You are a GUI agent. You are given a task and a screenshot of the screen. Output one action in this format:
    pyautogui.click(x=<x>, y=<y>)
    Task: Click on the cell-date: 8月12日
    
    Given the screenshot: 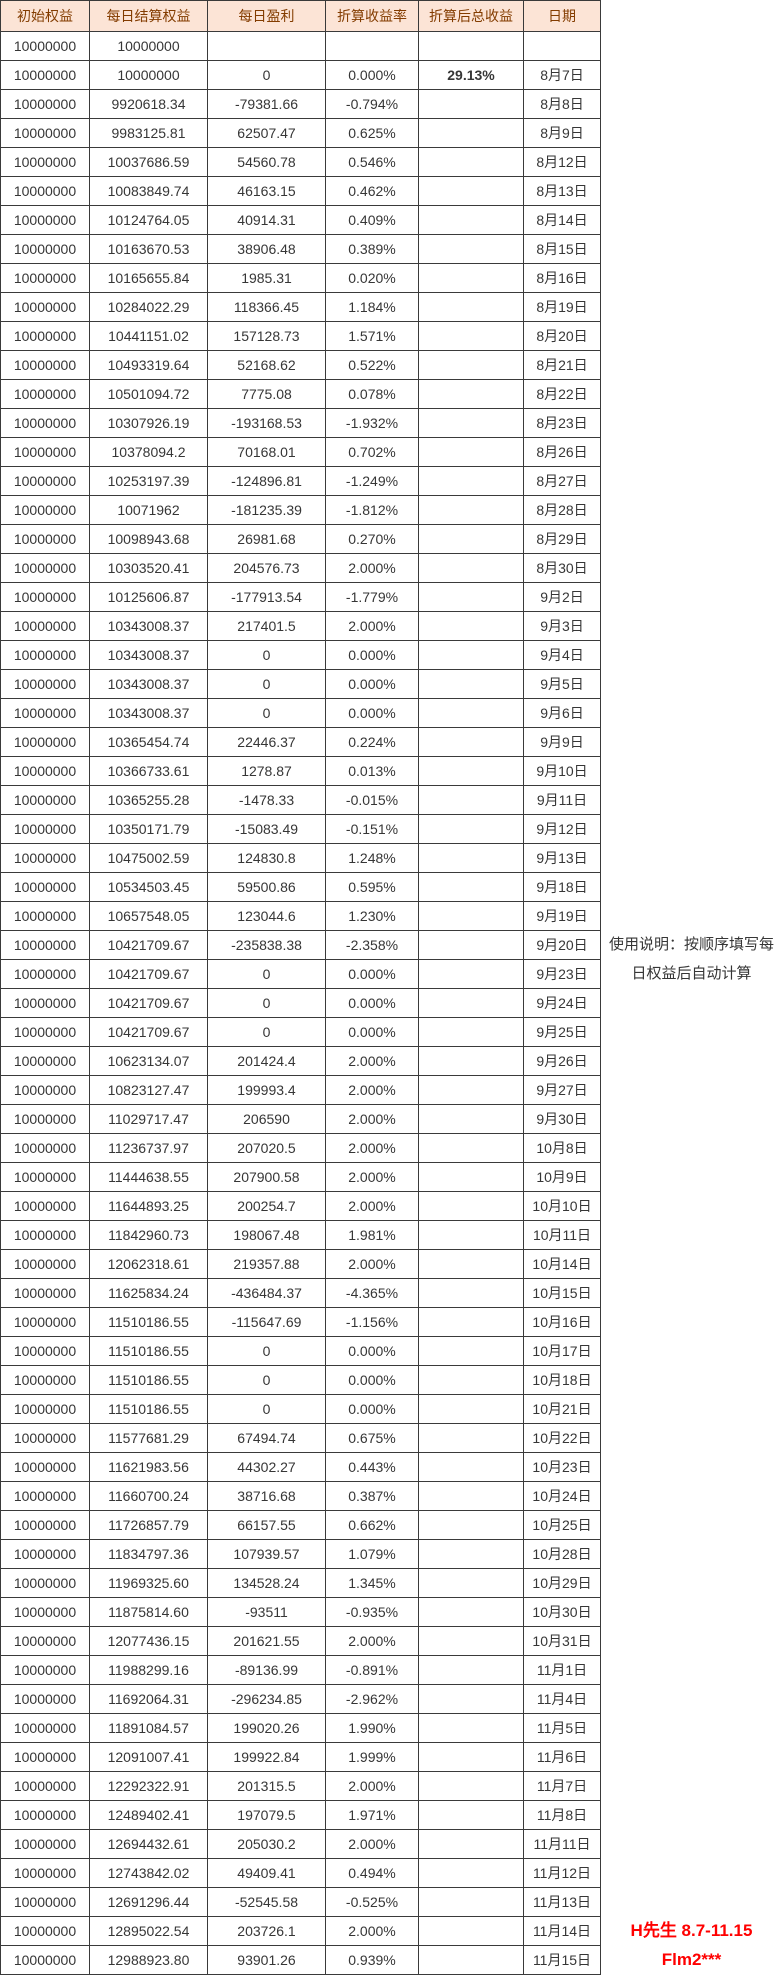 What is the action you would take?
    pyautogui.click(x=562, y=162)
    